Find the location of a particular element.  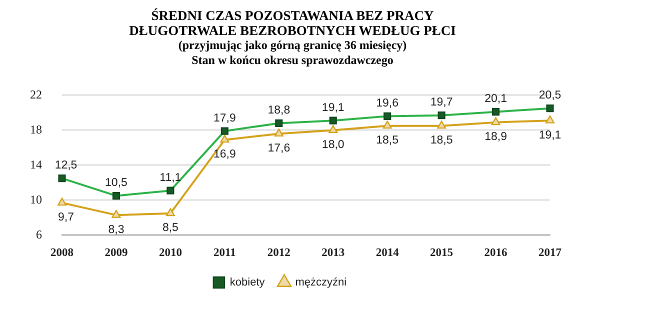

data-label: 20,1 is located at coordinates (495, 99).